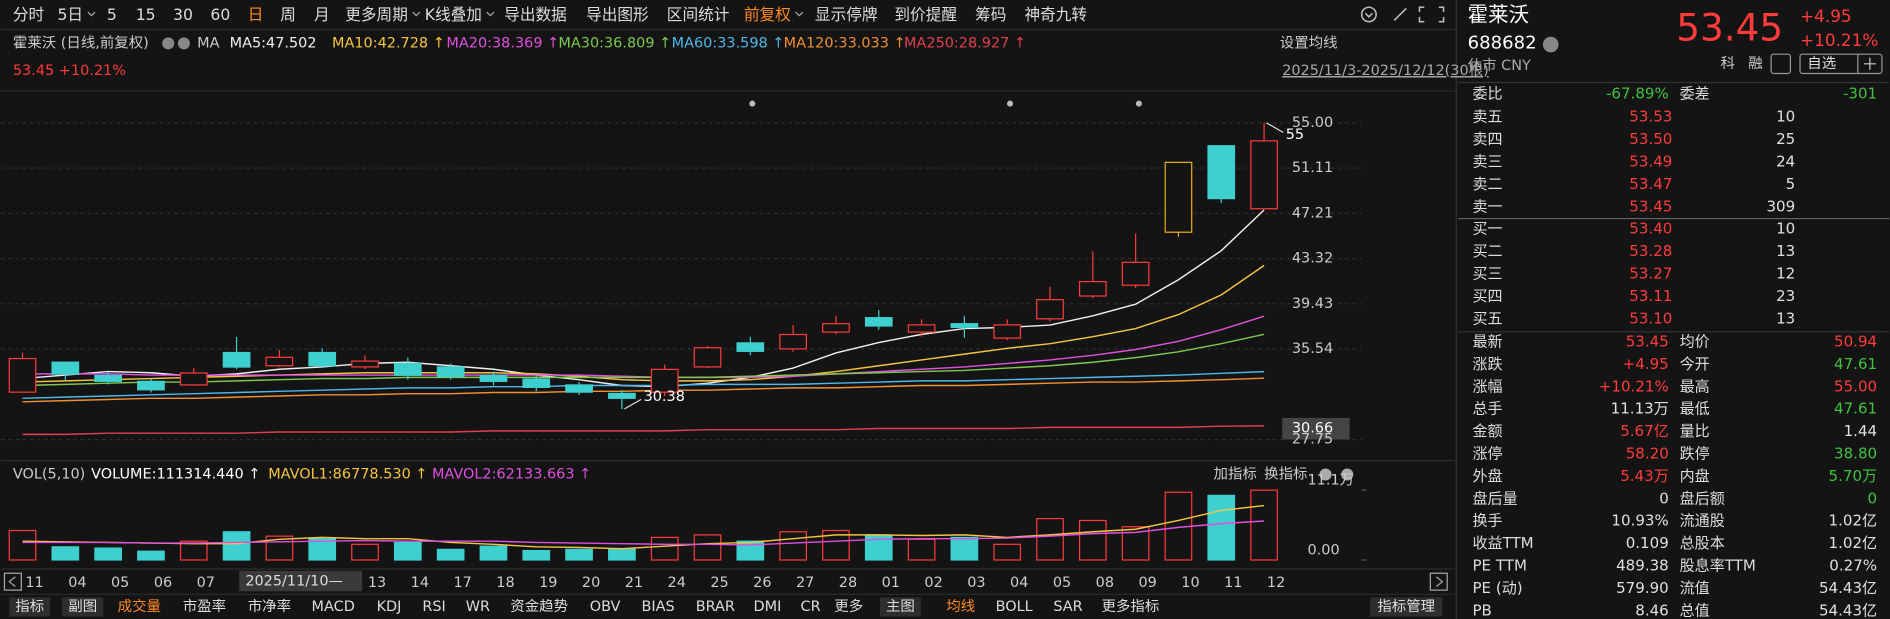 The height and width of the screenshot is (619, 1890). I want to click on book-price: 53.49, so click(1650, 161).